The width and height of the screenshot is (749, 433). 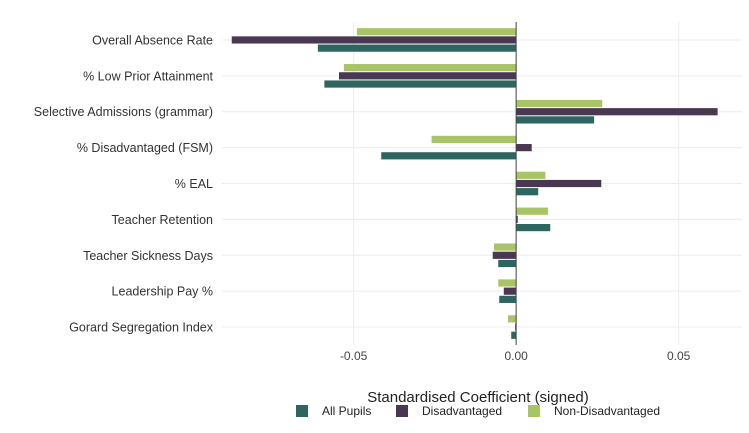 What do you see at coordinates (402, 411) in the screenshot?
I see `legend-swatch-disadvantaged` at bounding box center [402, 411].